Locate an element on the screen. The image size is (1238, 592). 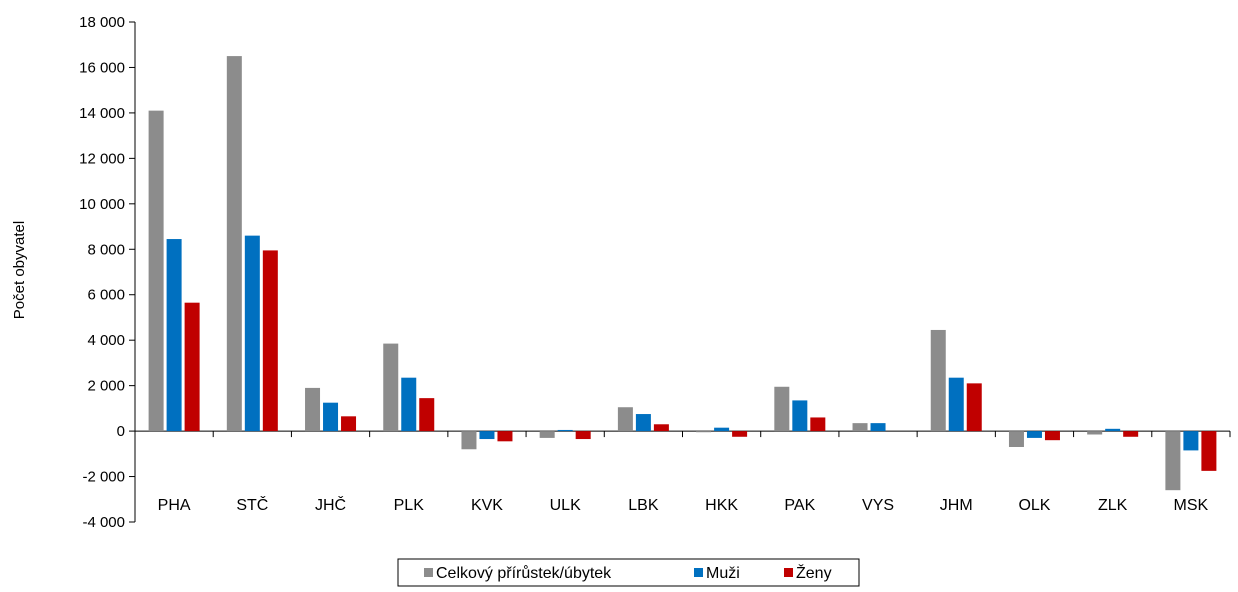
bar-zlk-zeny is located at coordinates (1131, 434).